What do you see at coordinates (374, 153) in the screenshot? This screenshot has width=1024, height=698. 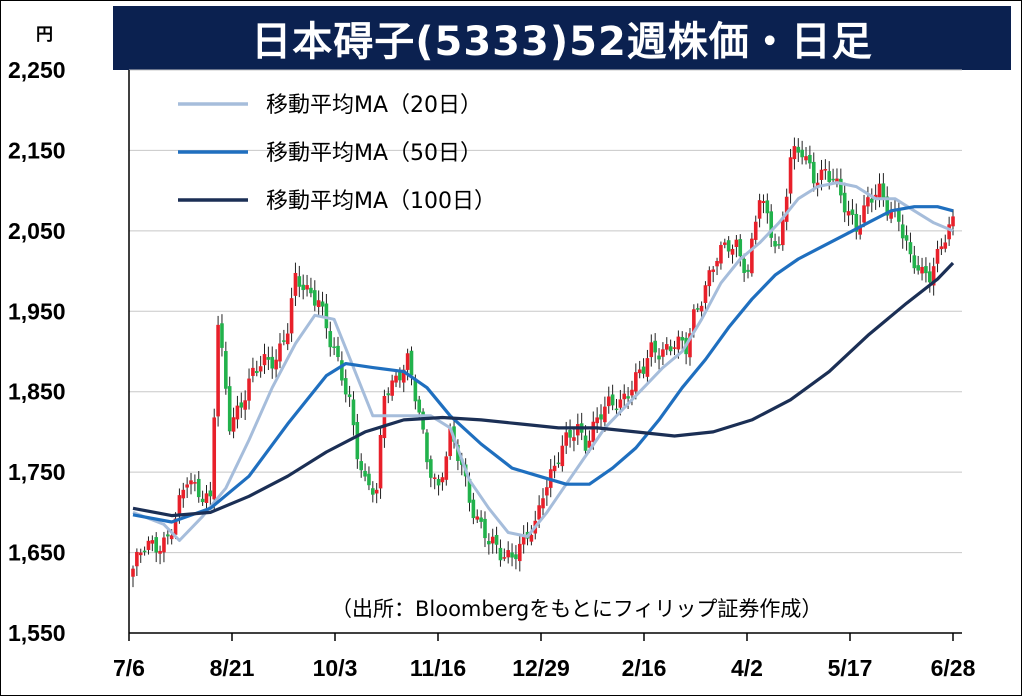 I see `legend-label: 移動平均MA（50日）` at bounding box center [374, 153].